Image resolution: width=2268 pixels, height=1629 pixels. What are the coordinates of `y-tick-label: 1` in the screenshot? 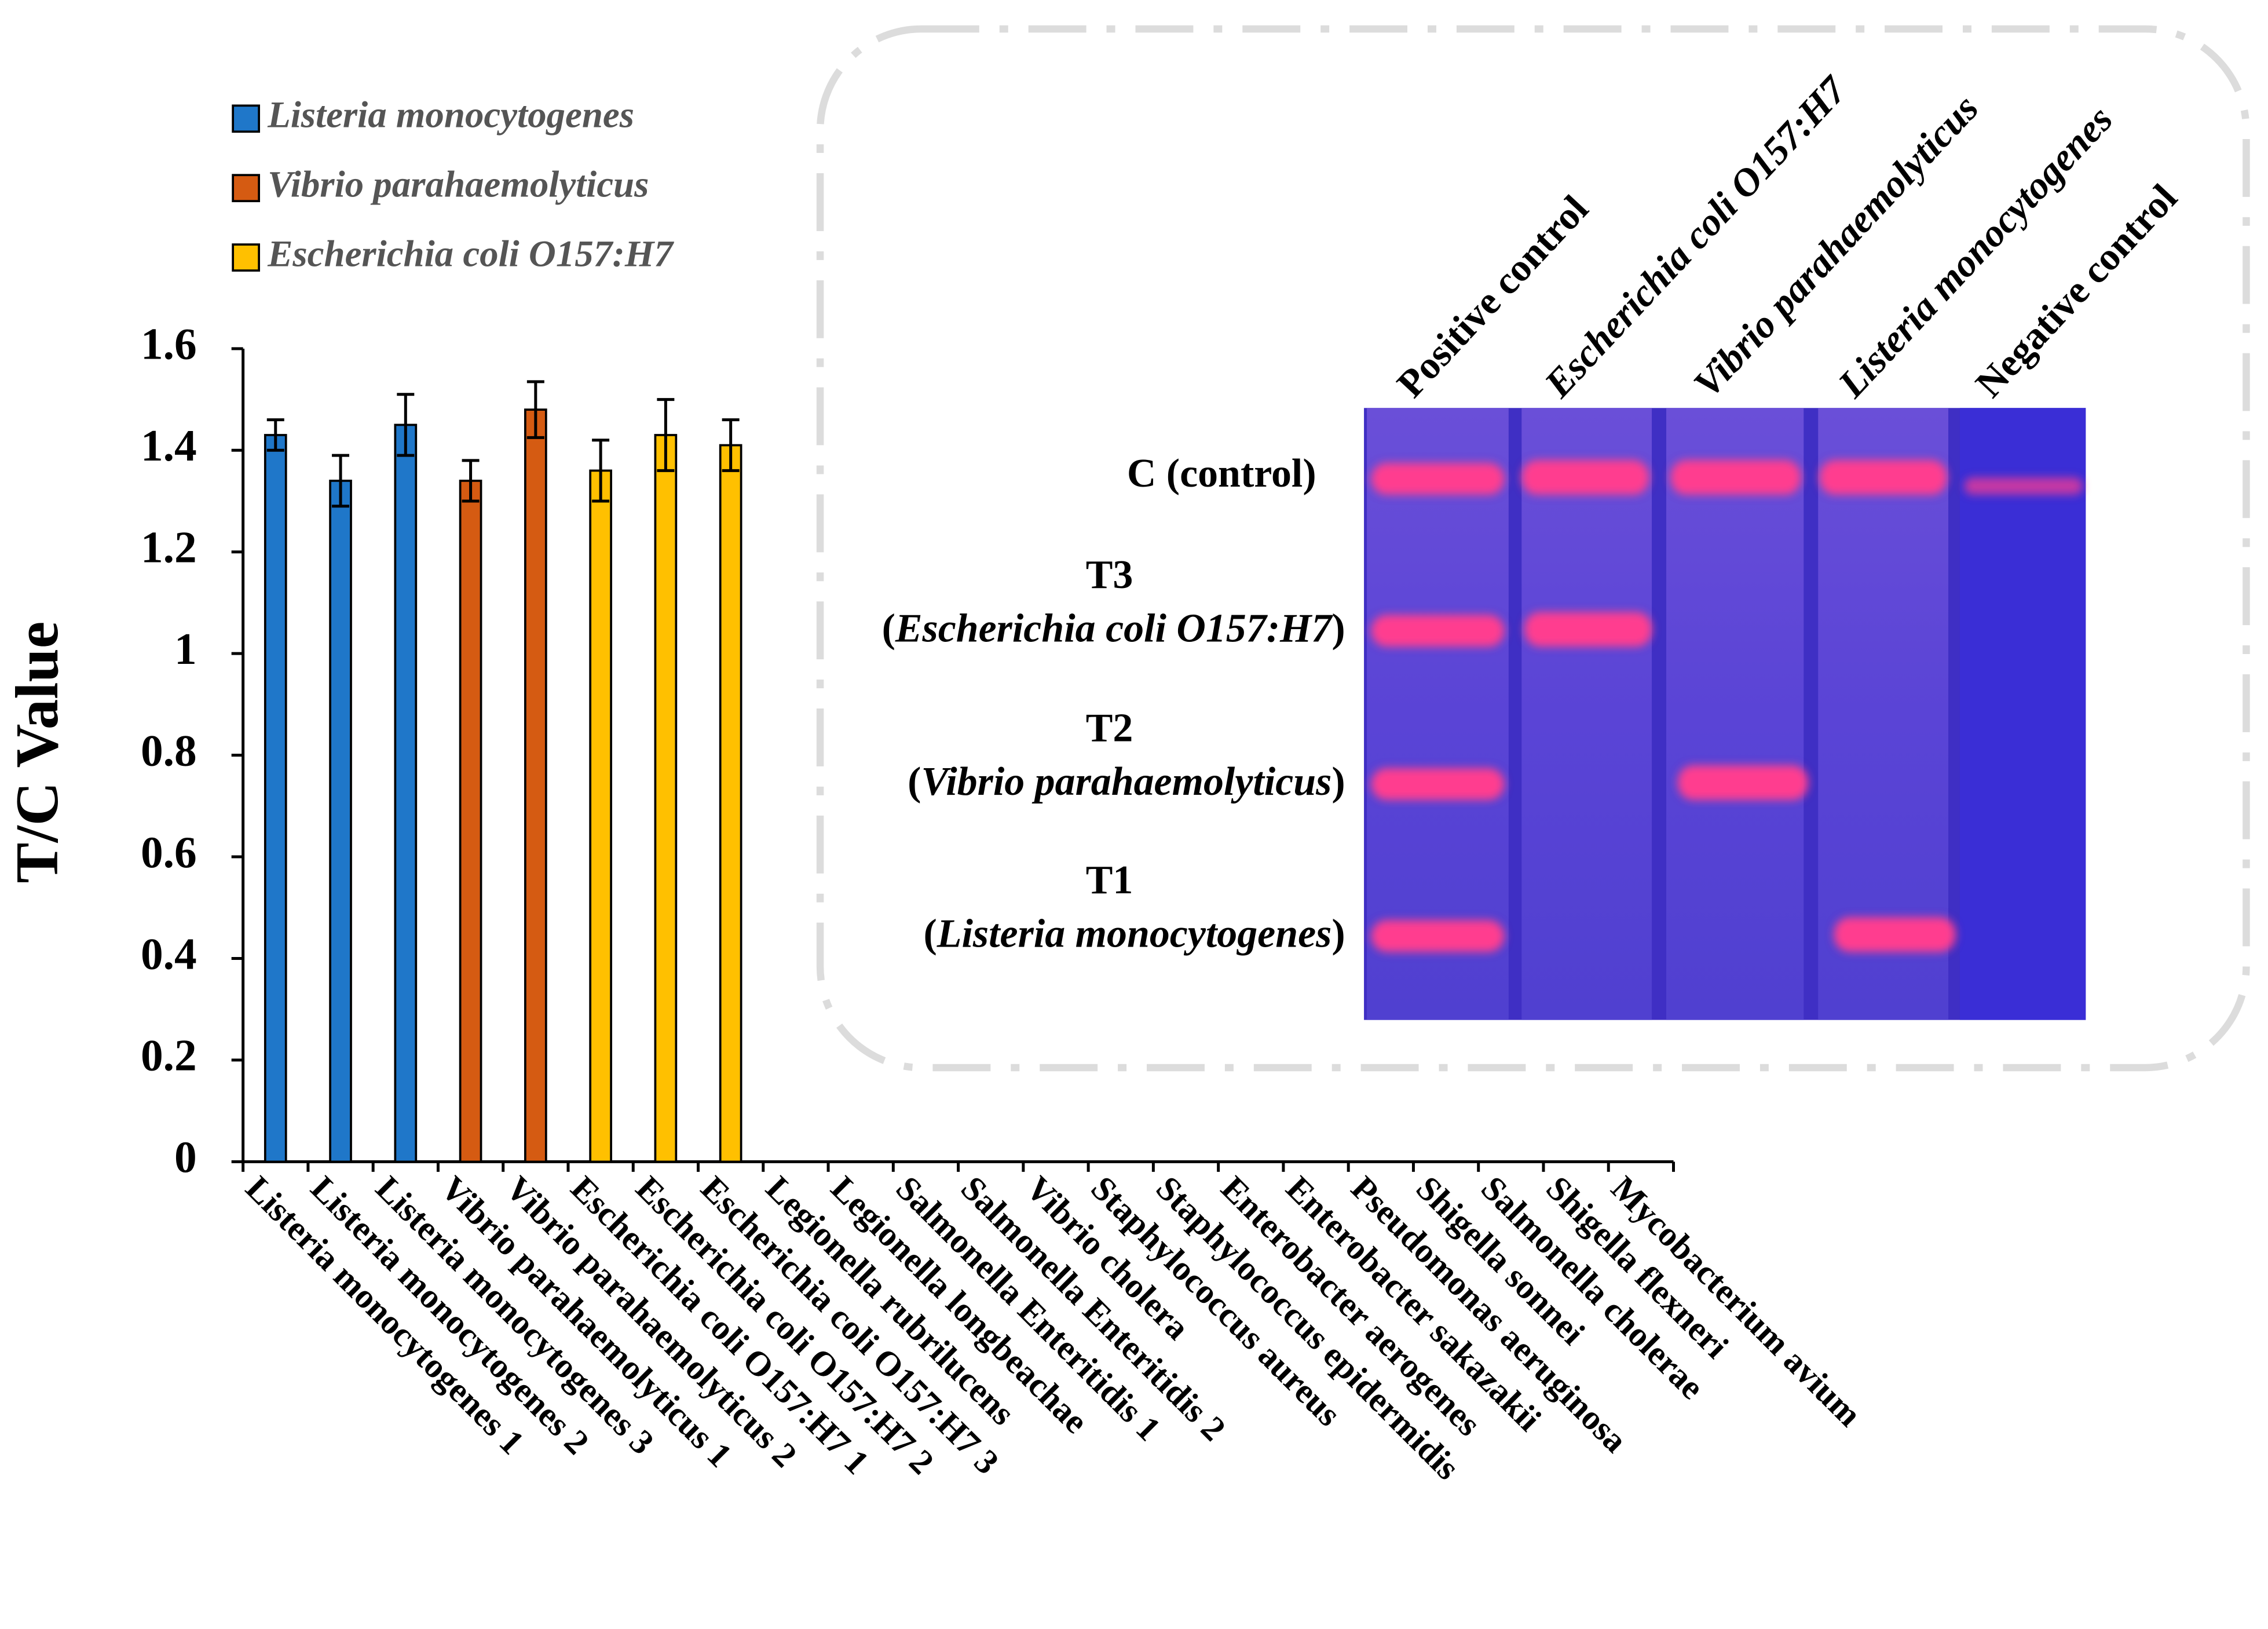 It's located at (186, 649).